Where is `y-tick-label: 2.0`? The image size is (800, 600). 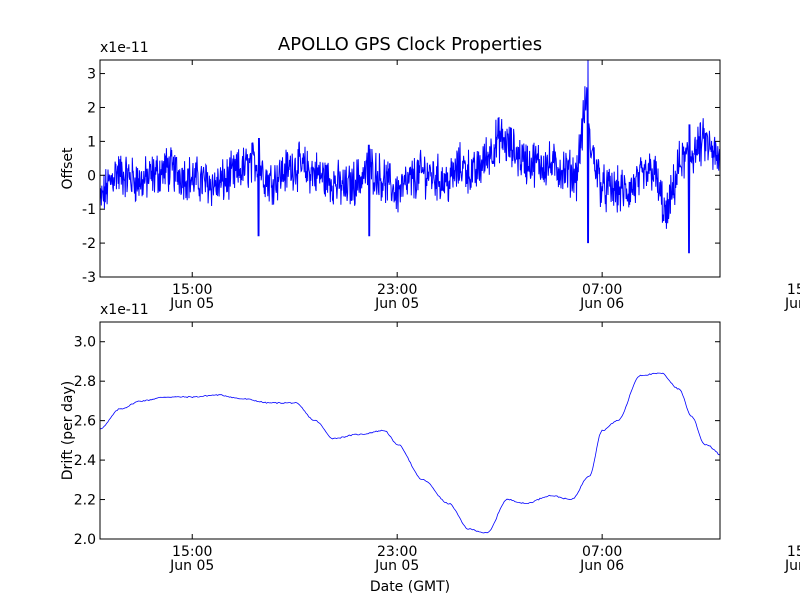 y-tick-label: 2.0 is located at coordinates (85, 540).